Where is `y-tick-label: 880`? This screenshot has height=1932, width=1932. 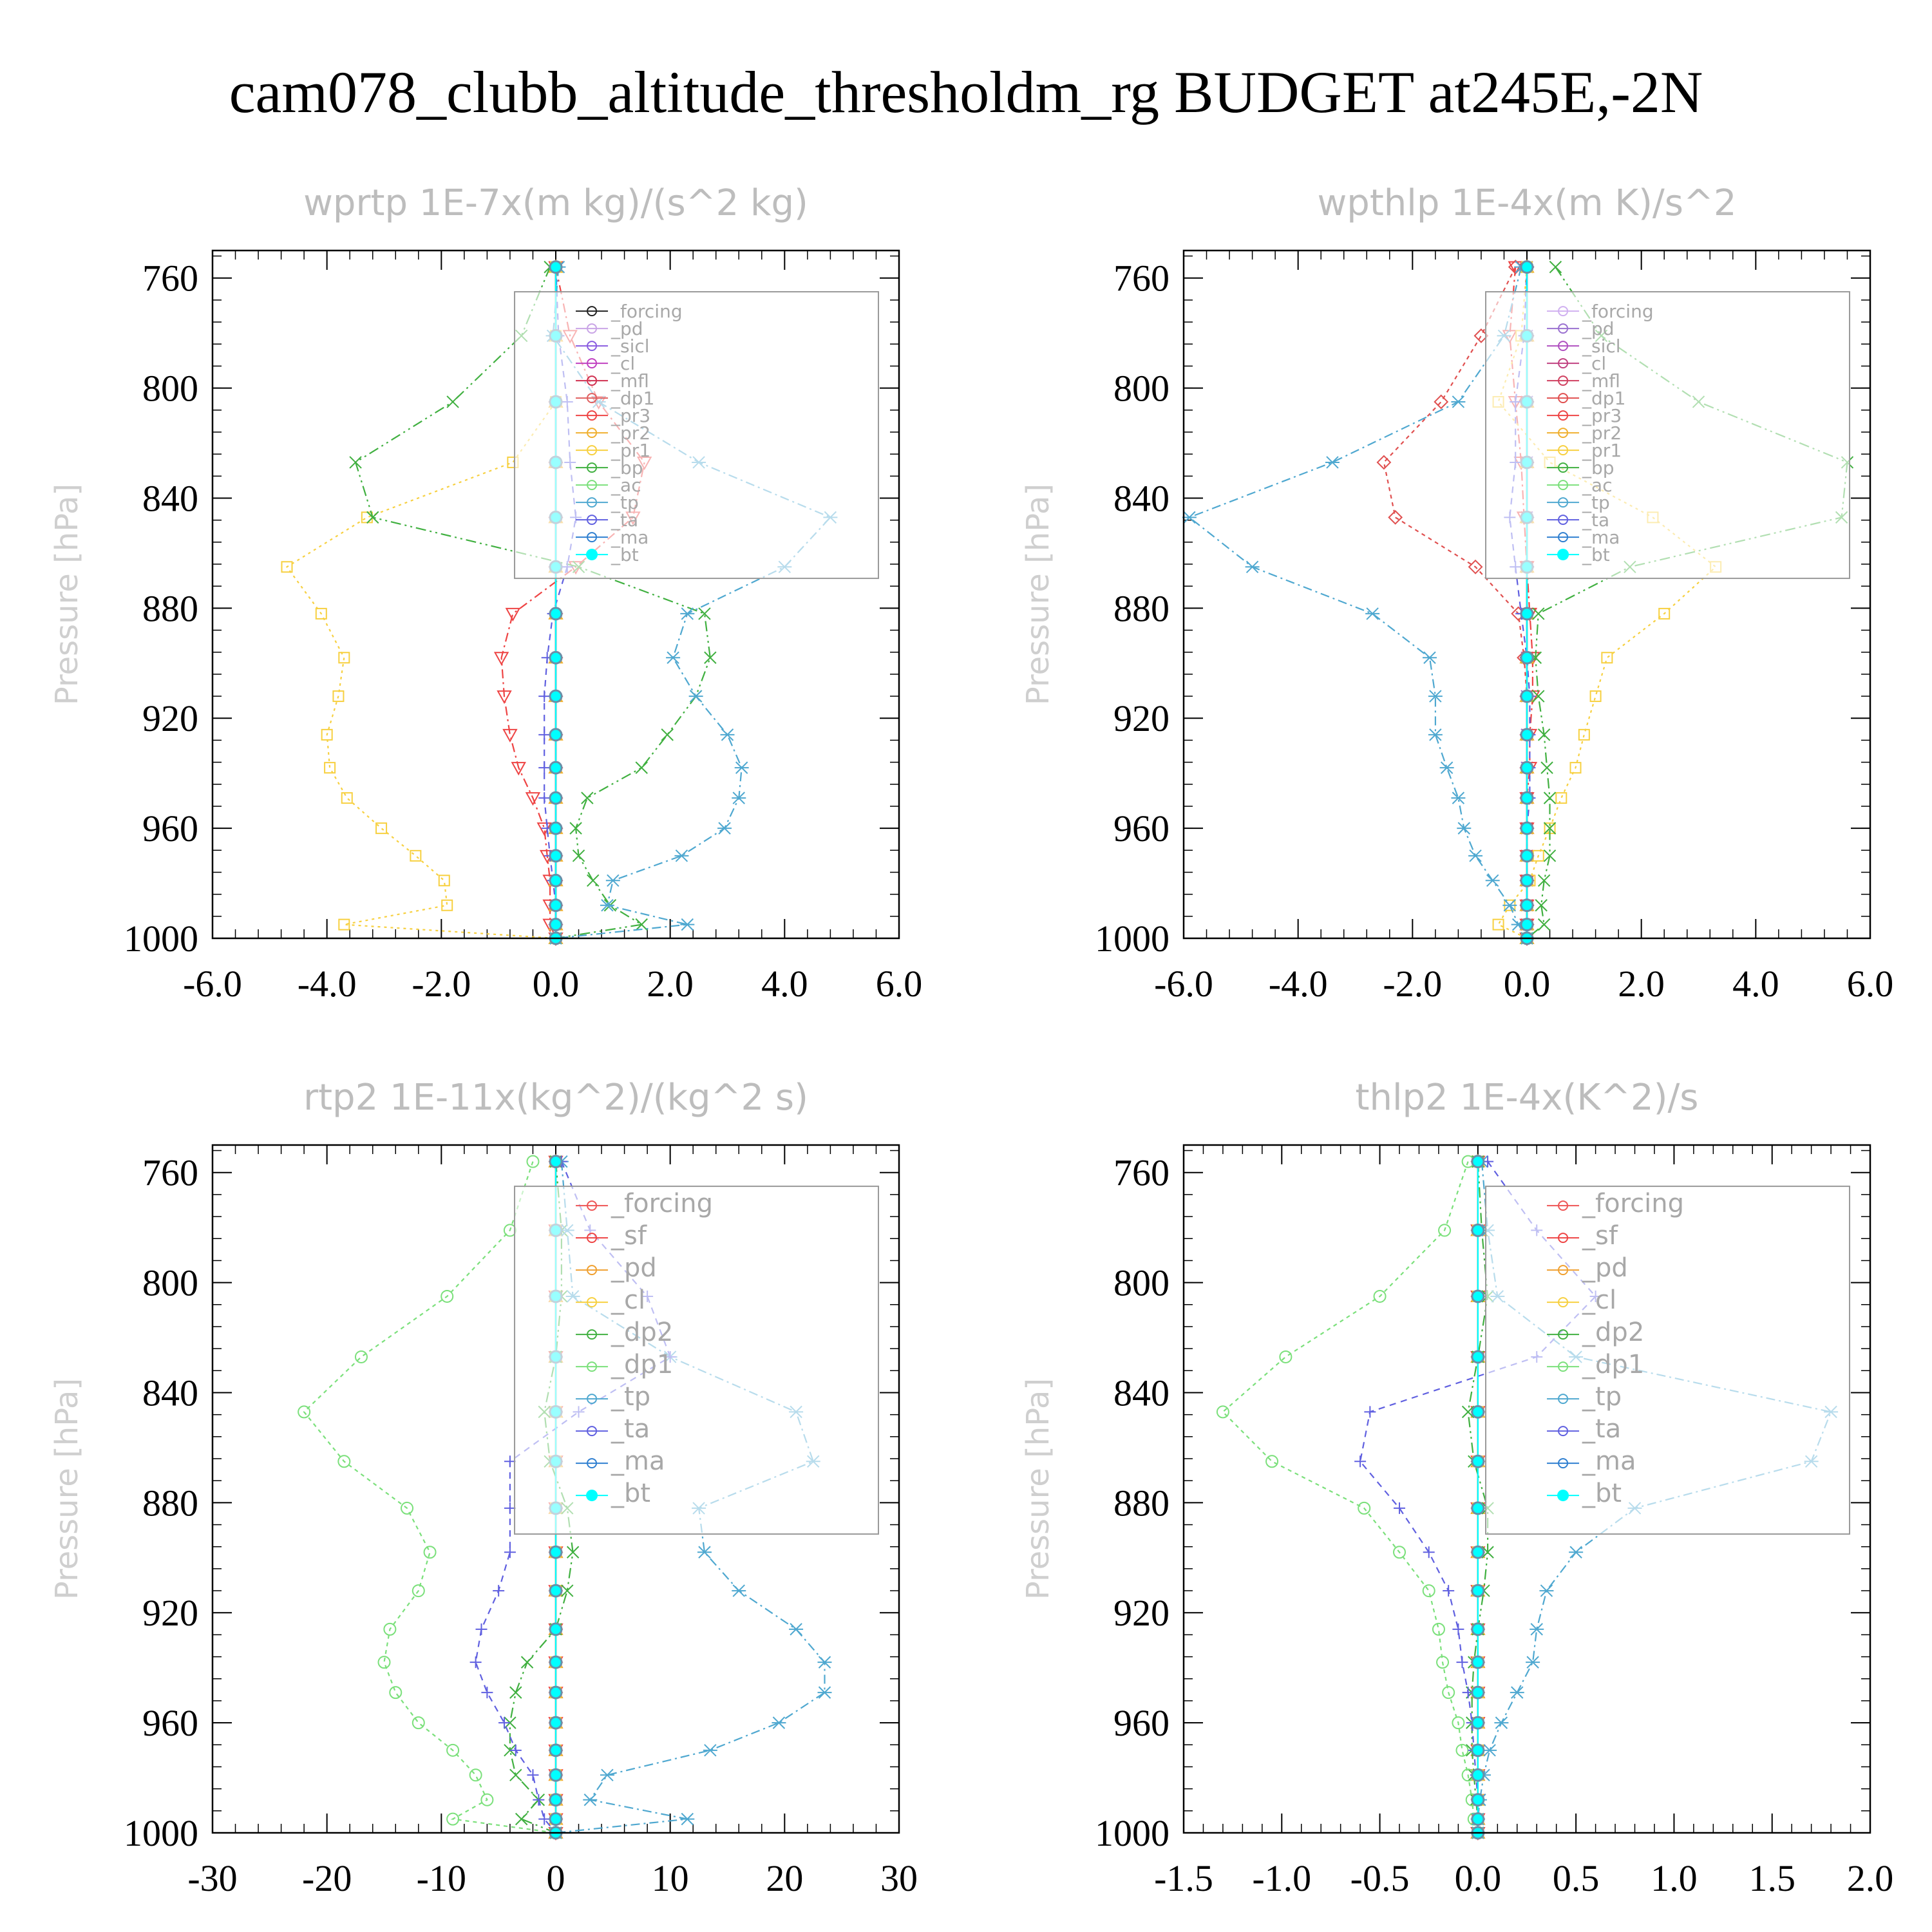 y-tick-label: 880 is located at coordinates (1141, 608).